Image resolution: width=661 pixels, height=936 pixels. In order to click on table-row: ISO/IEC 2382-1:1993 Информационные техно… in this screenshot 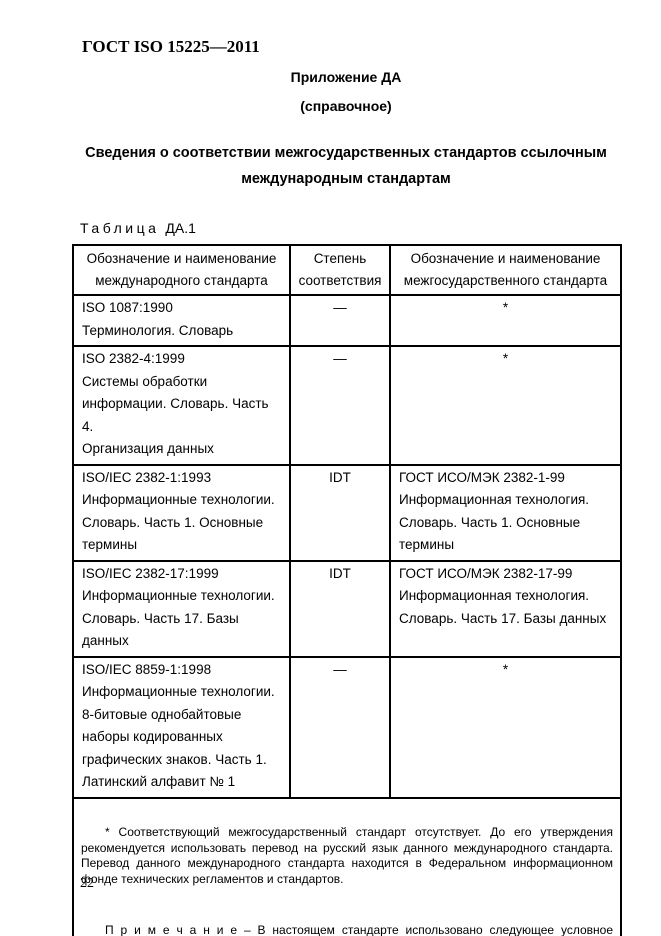, I will do `click(347, 512)`.